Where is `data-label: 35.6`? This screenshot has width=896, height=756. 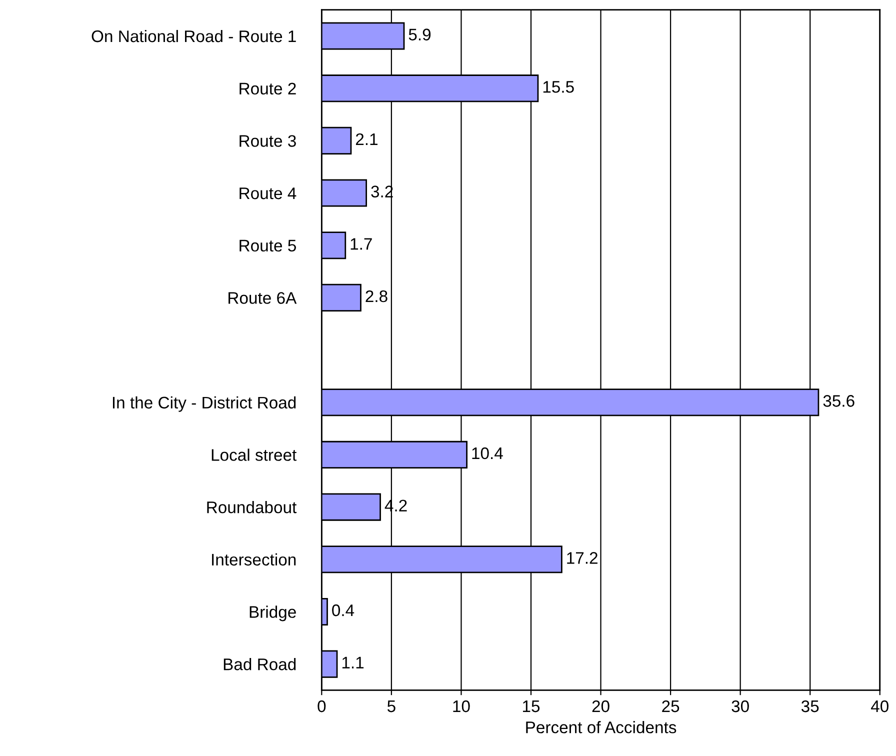 data-label: 35.6 is located at coordinates (838, 401).